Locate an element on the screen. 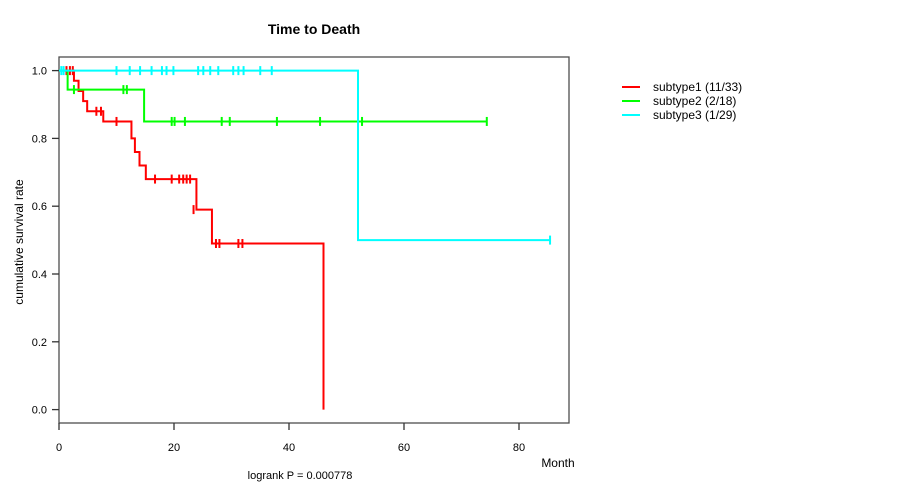  legend-item-subtype2: subtype2 (2/18) is located at coordinates (682, 101).